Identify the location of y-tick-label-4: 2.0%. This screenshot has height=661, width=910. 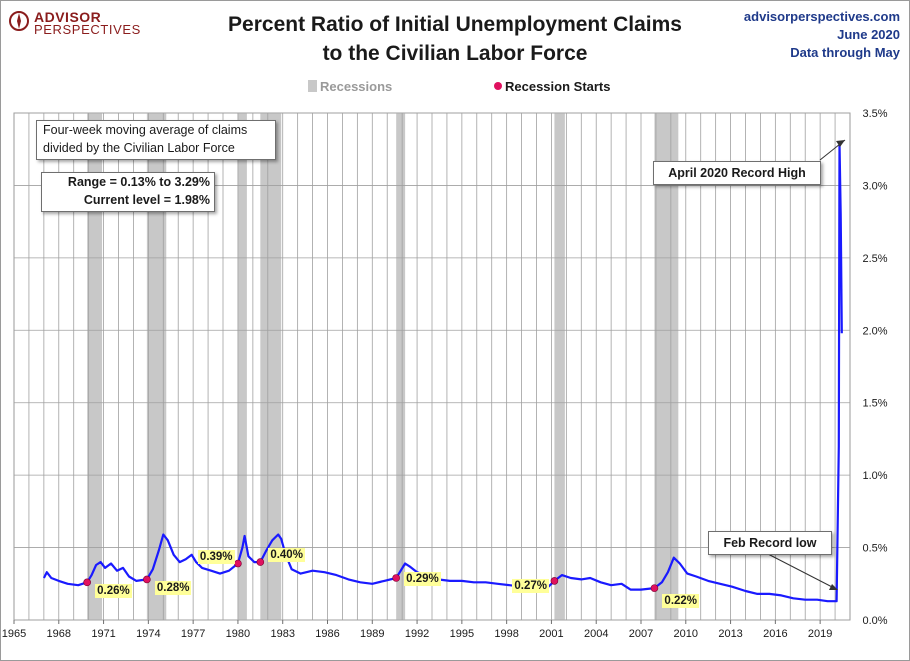
(874, 331).